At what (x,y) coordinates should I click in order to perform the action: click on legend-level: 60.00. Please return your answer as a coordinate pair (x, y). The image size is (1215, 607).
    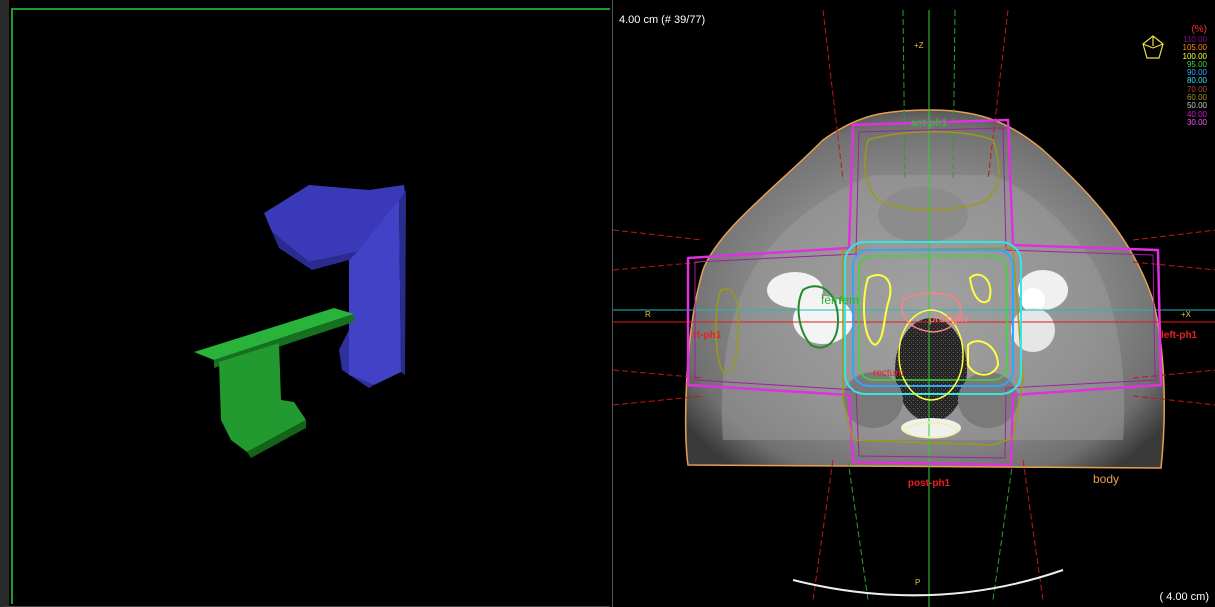
    Looking at the image, I should click on (1196, 98).